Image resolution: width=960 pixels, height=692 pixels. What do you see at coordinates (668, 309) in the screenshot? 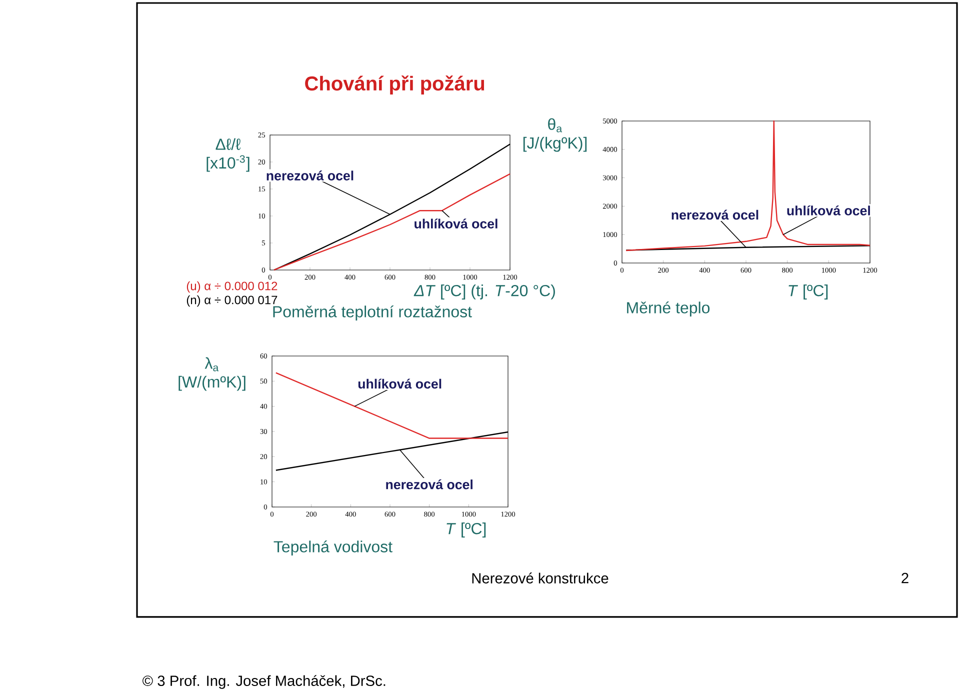
I see `text: Měrné teplo` at bounding box center [668, 309].